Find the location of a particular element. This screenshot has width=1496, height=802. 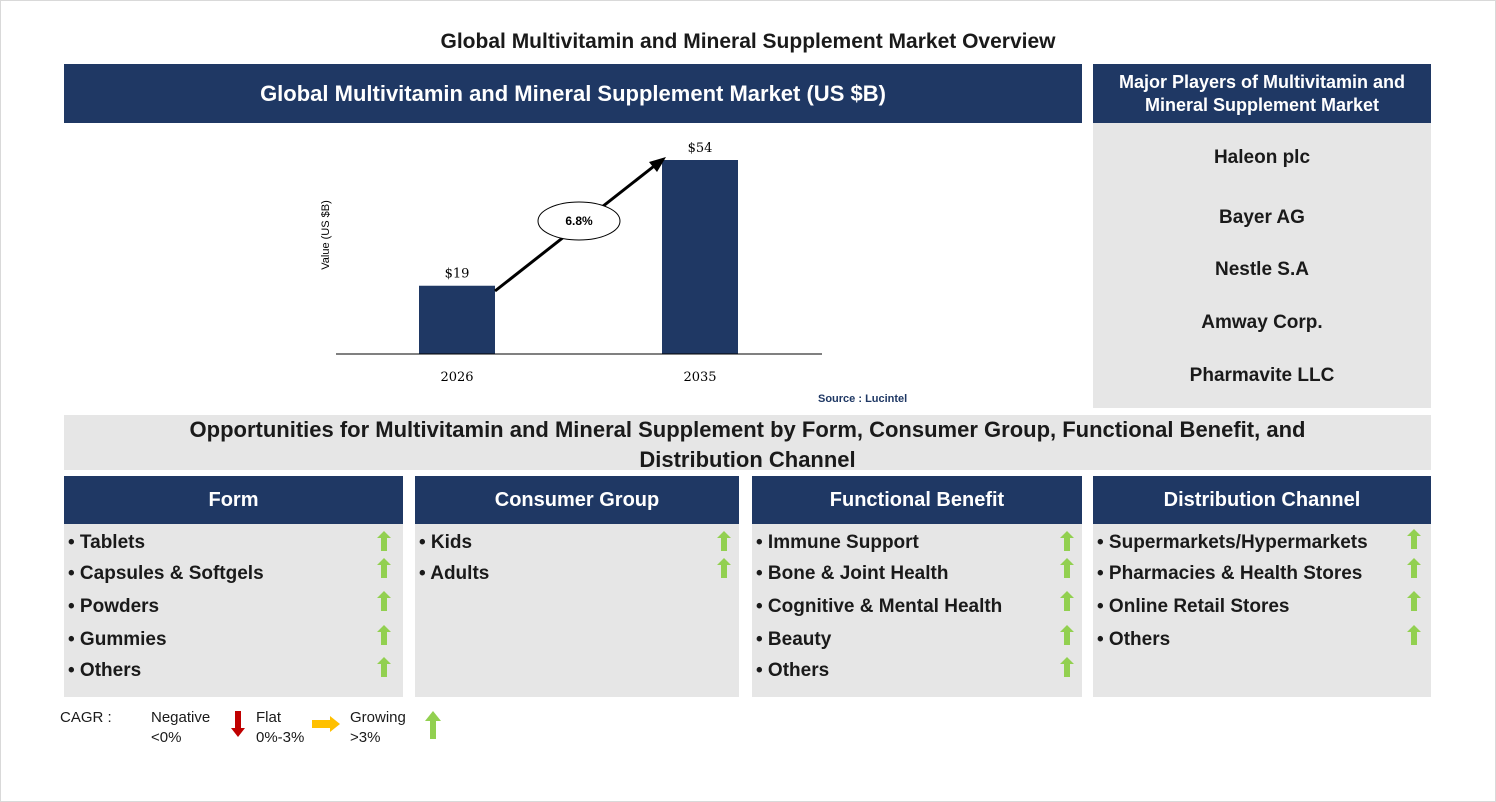

segment-item: • Tablets is located at coordinates (107, 542).